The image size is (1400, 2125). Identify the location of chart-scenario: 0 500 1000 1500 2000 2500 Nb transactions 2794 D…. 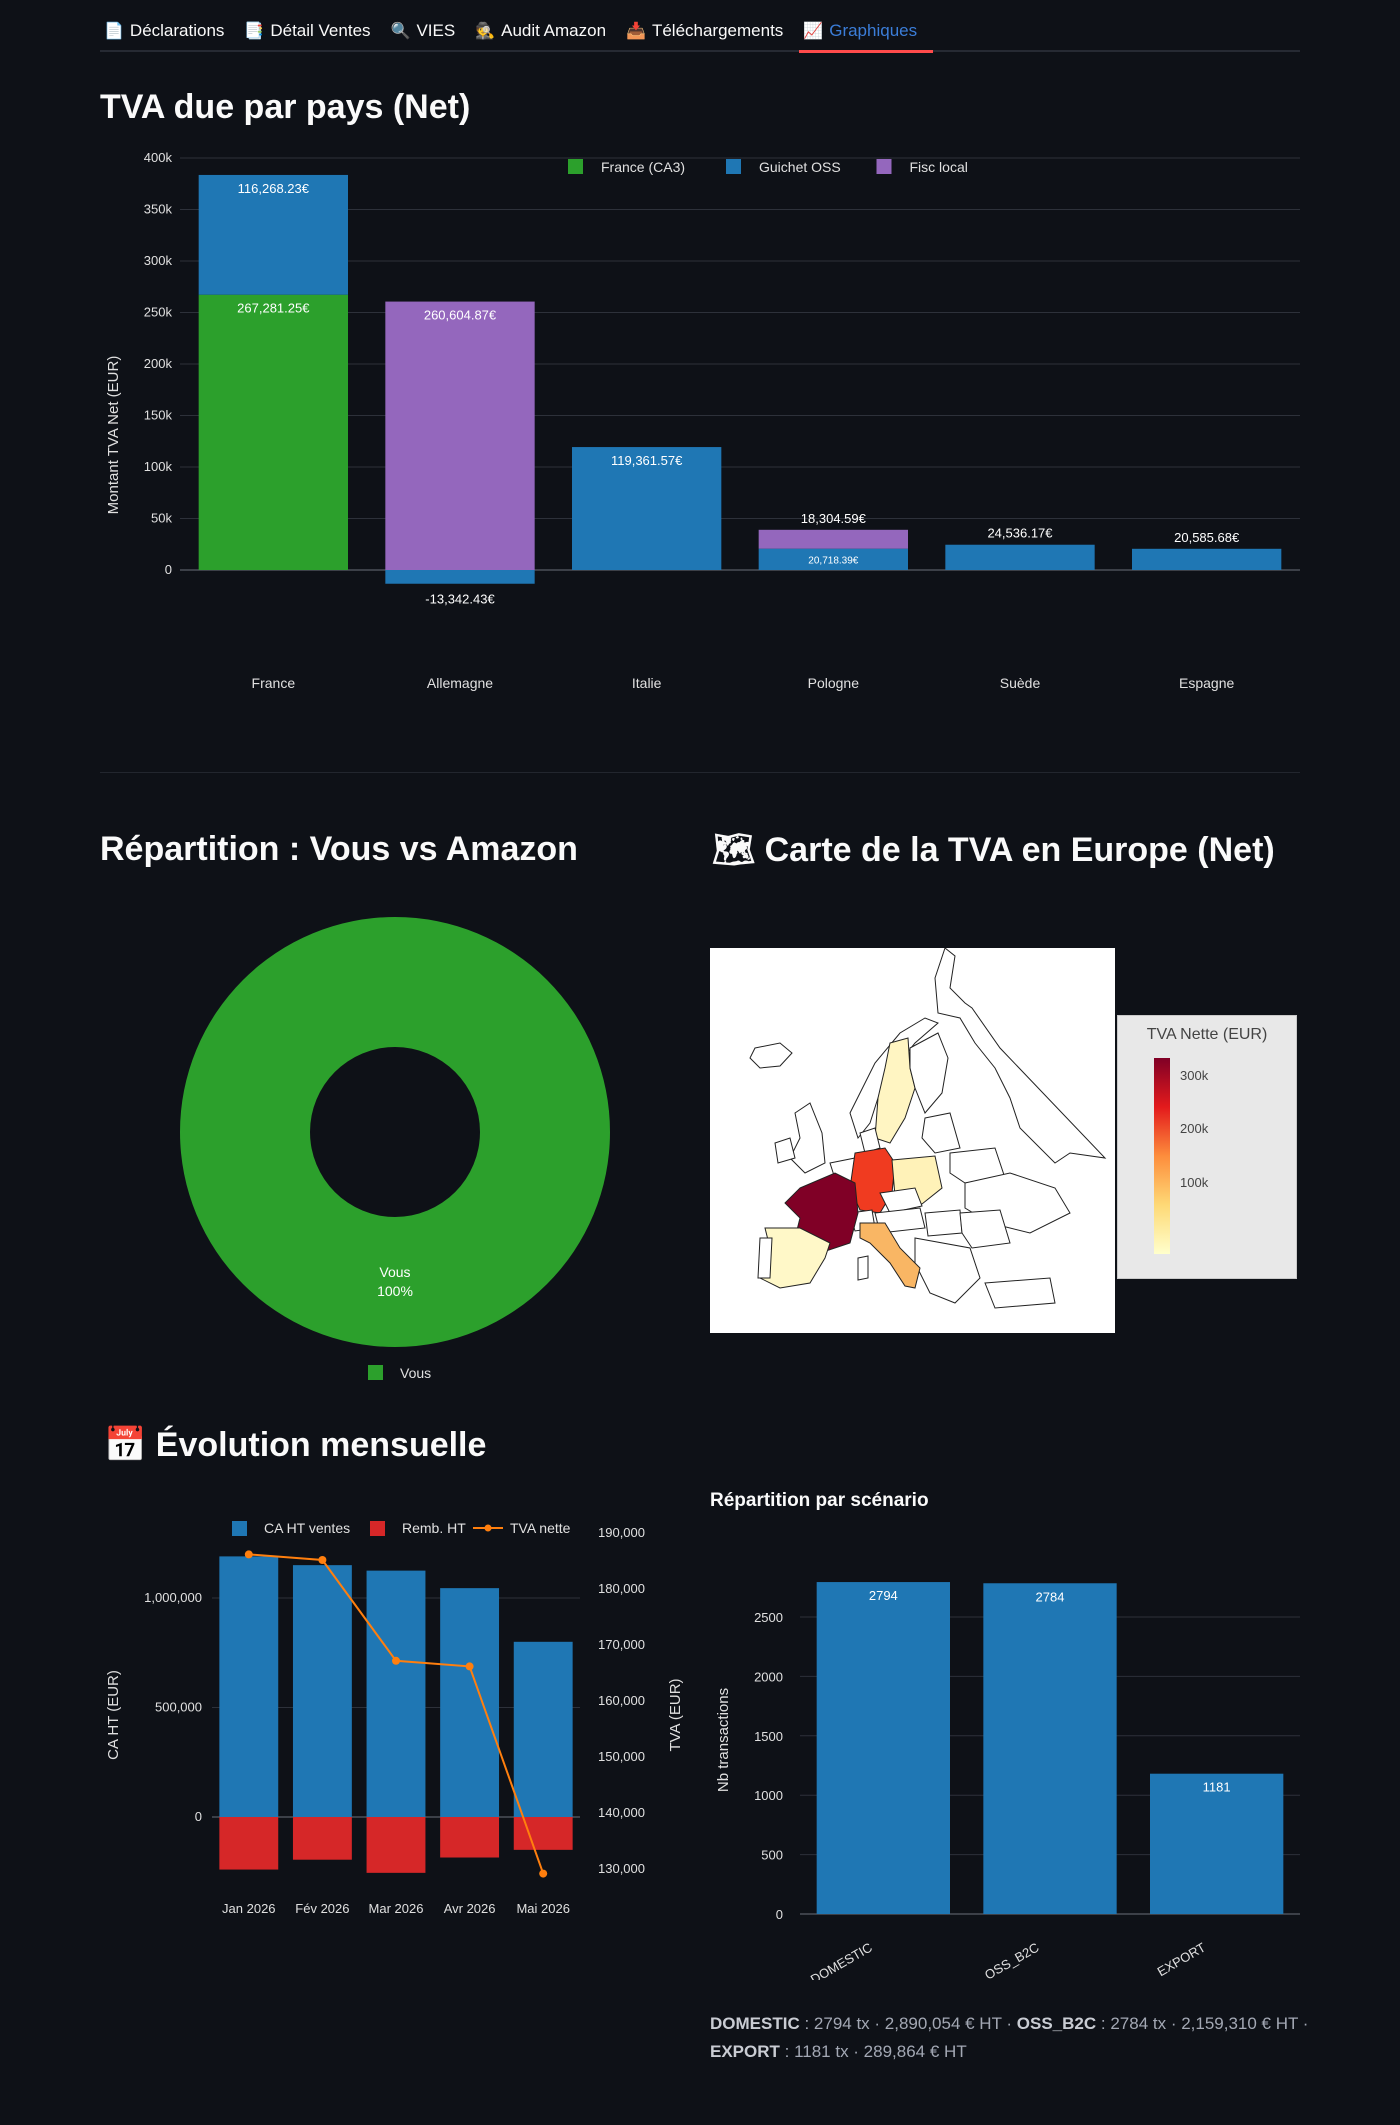
(1007, 1781).